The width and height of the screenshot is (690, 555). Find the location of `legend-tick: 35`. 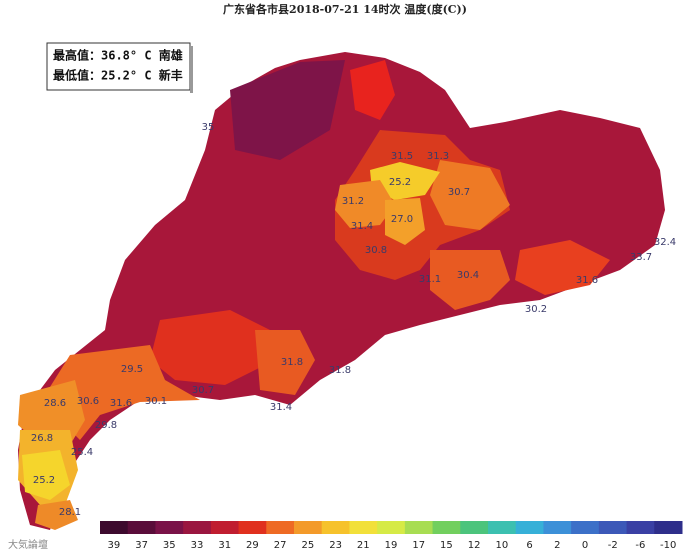

legend-tick: 35 is located at coordinates (169, 545).